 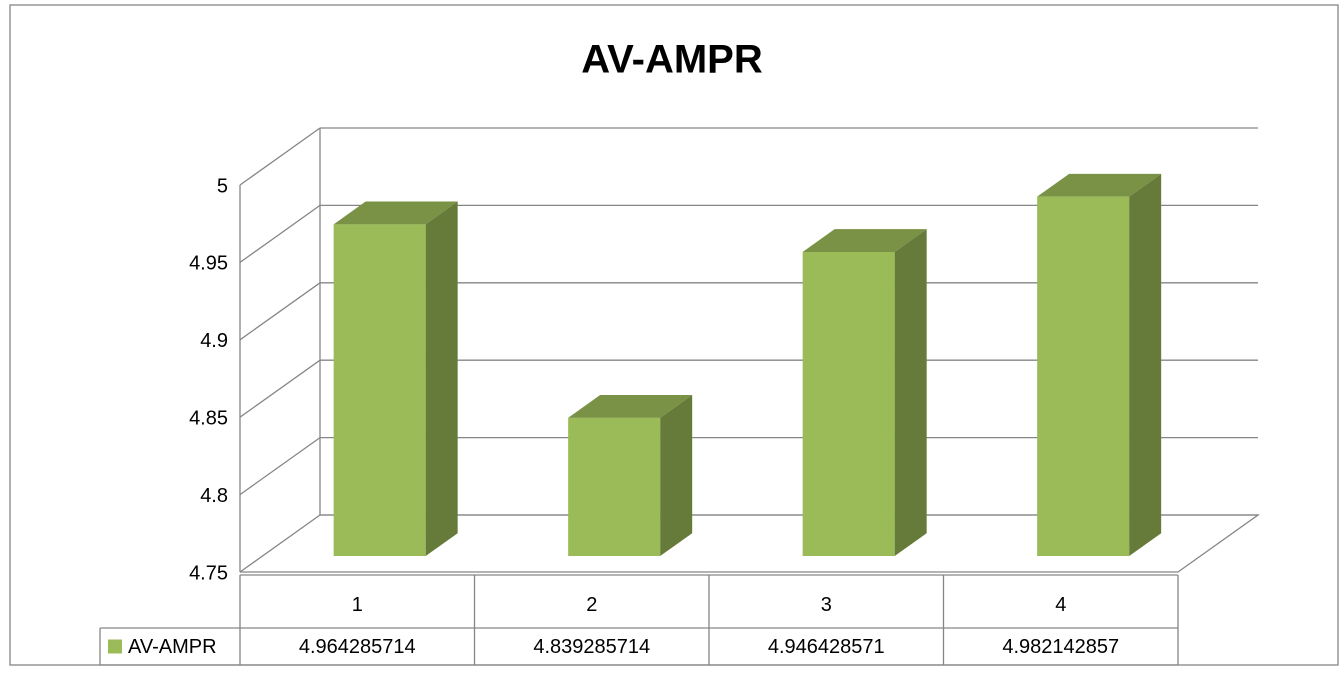 I want to click on chart-title: AV-AMPR, so click(x=672, y=60).